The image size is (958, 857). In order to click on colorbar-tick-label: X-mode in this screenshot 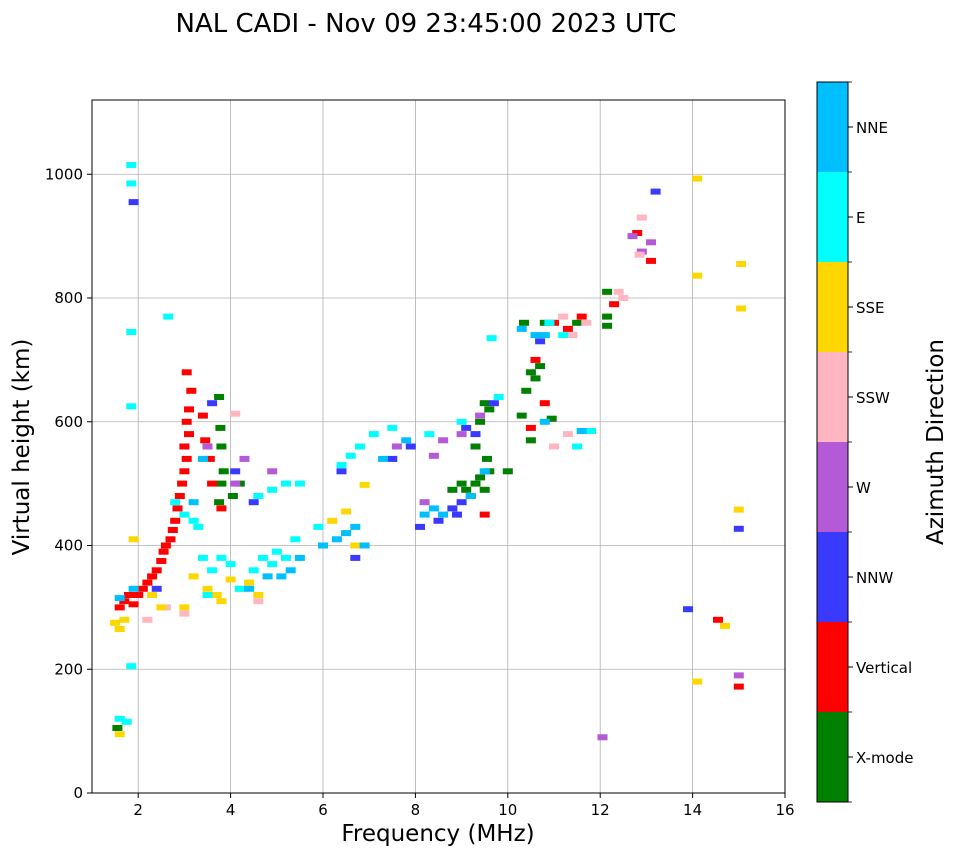, I will do `click(884, 758)`.